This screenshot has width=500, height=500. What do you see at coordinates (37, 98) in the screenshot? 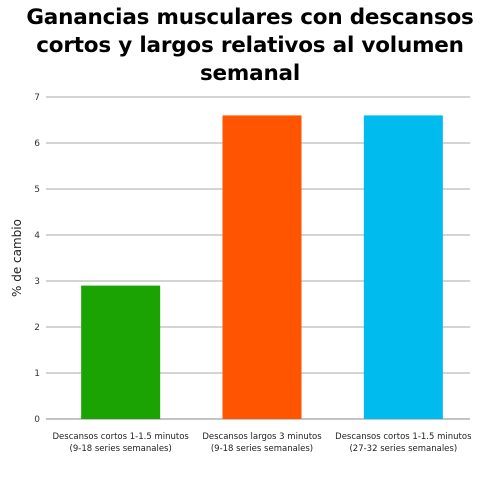
I see `y-tick-label: 7` at bounding box center [37, 98].